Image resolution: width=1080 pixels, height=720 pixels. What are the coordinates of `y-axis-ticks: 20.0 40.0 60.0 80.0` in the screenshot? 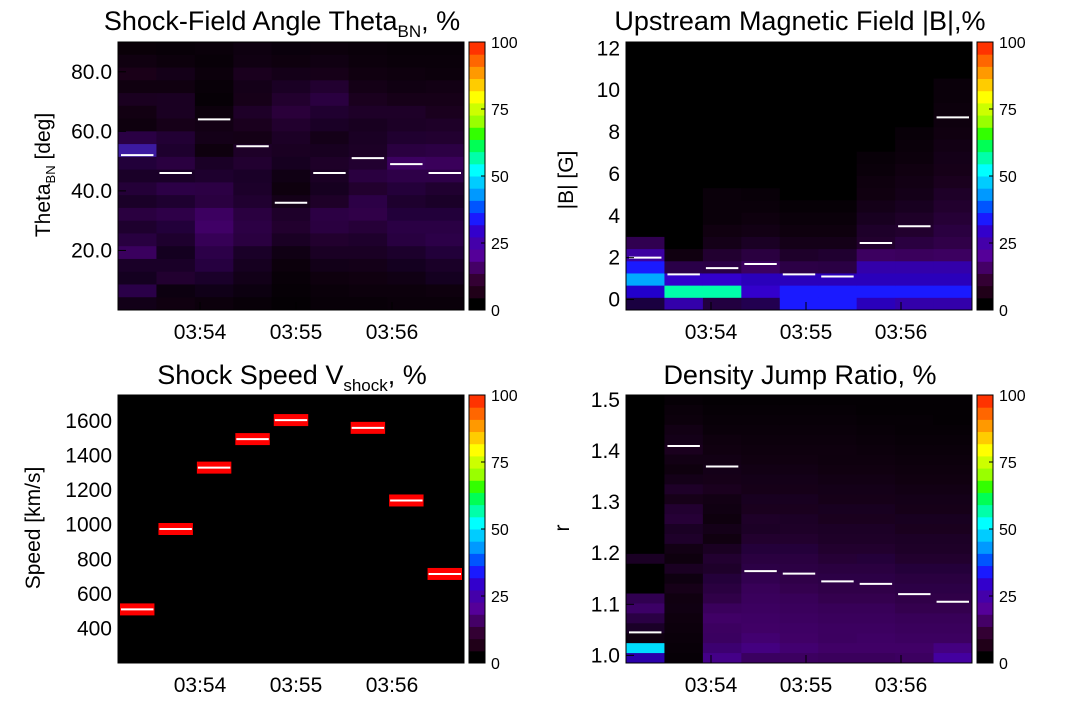 It's located at (98, 161).